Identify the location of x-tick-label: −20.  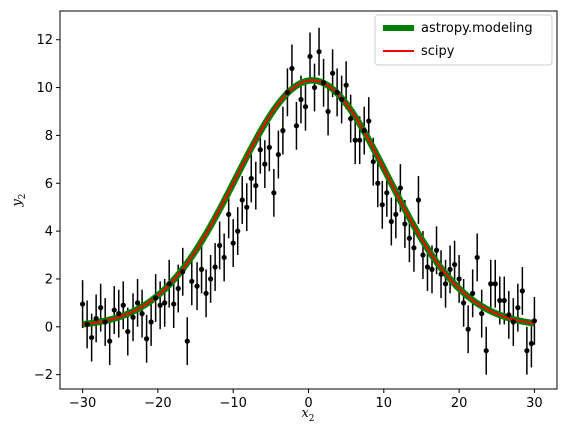
(157, 403).